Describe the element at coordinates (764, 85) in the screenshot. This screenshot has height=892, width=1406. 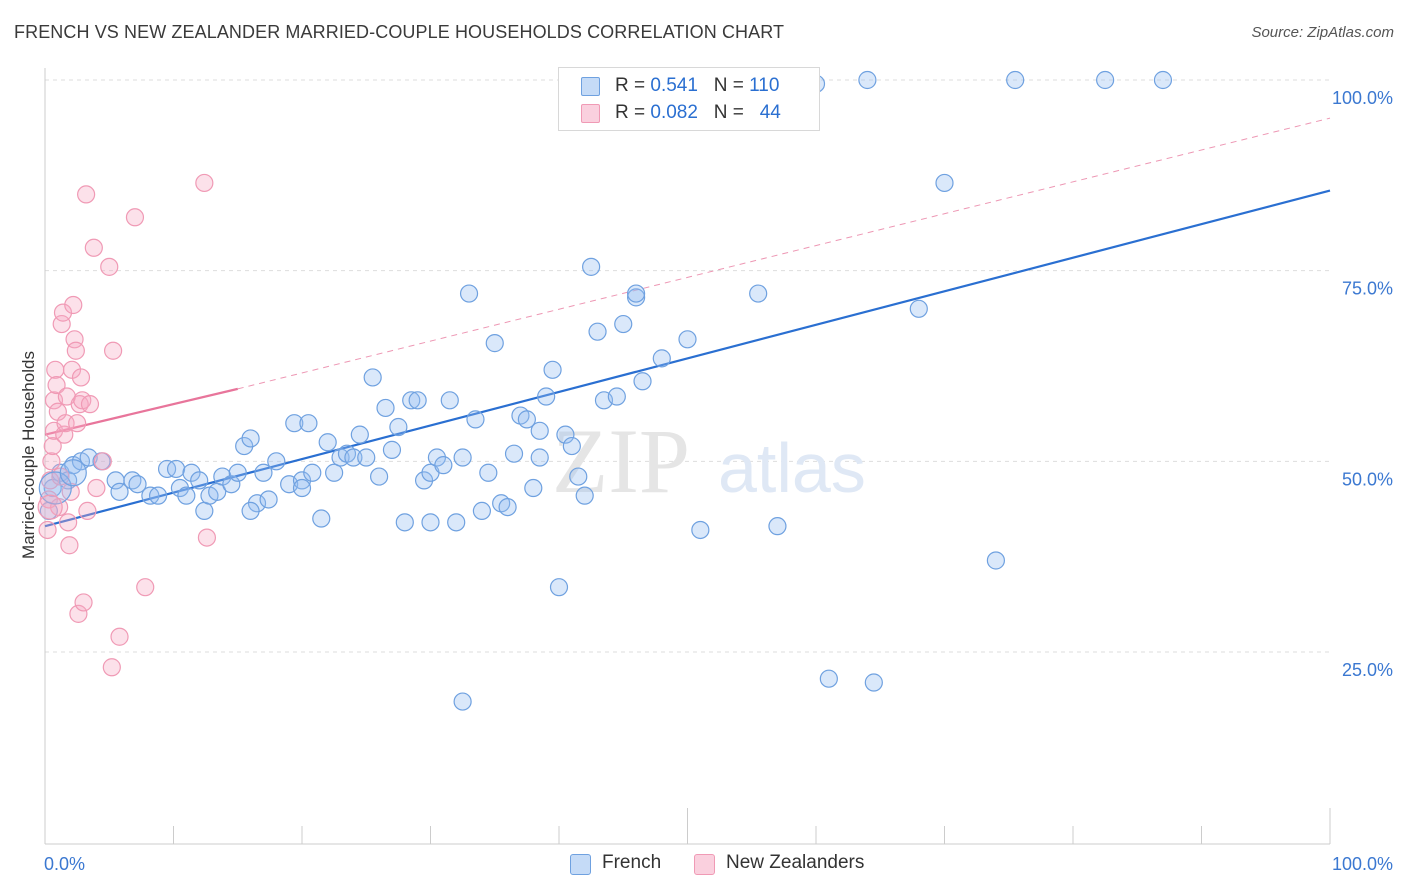
I see `legend-n-value-french: 110` at that location.